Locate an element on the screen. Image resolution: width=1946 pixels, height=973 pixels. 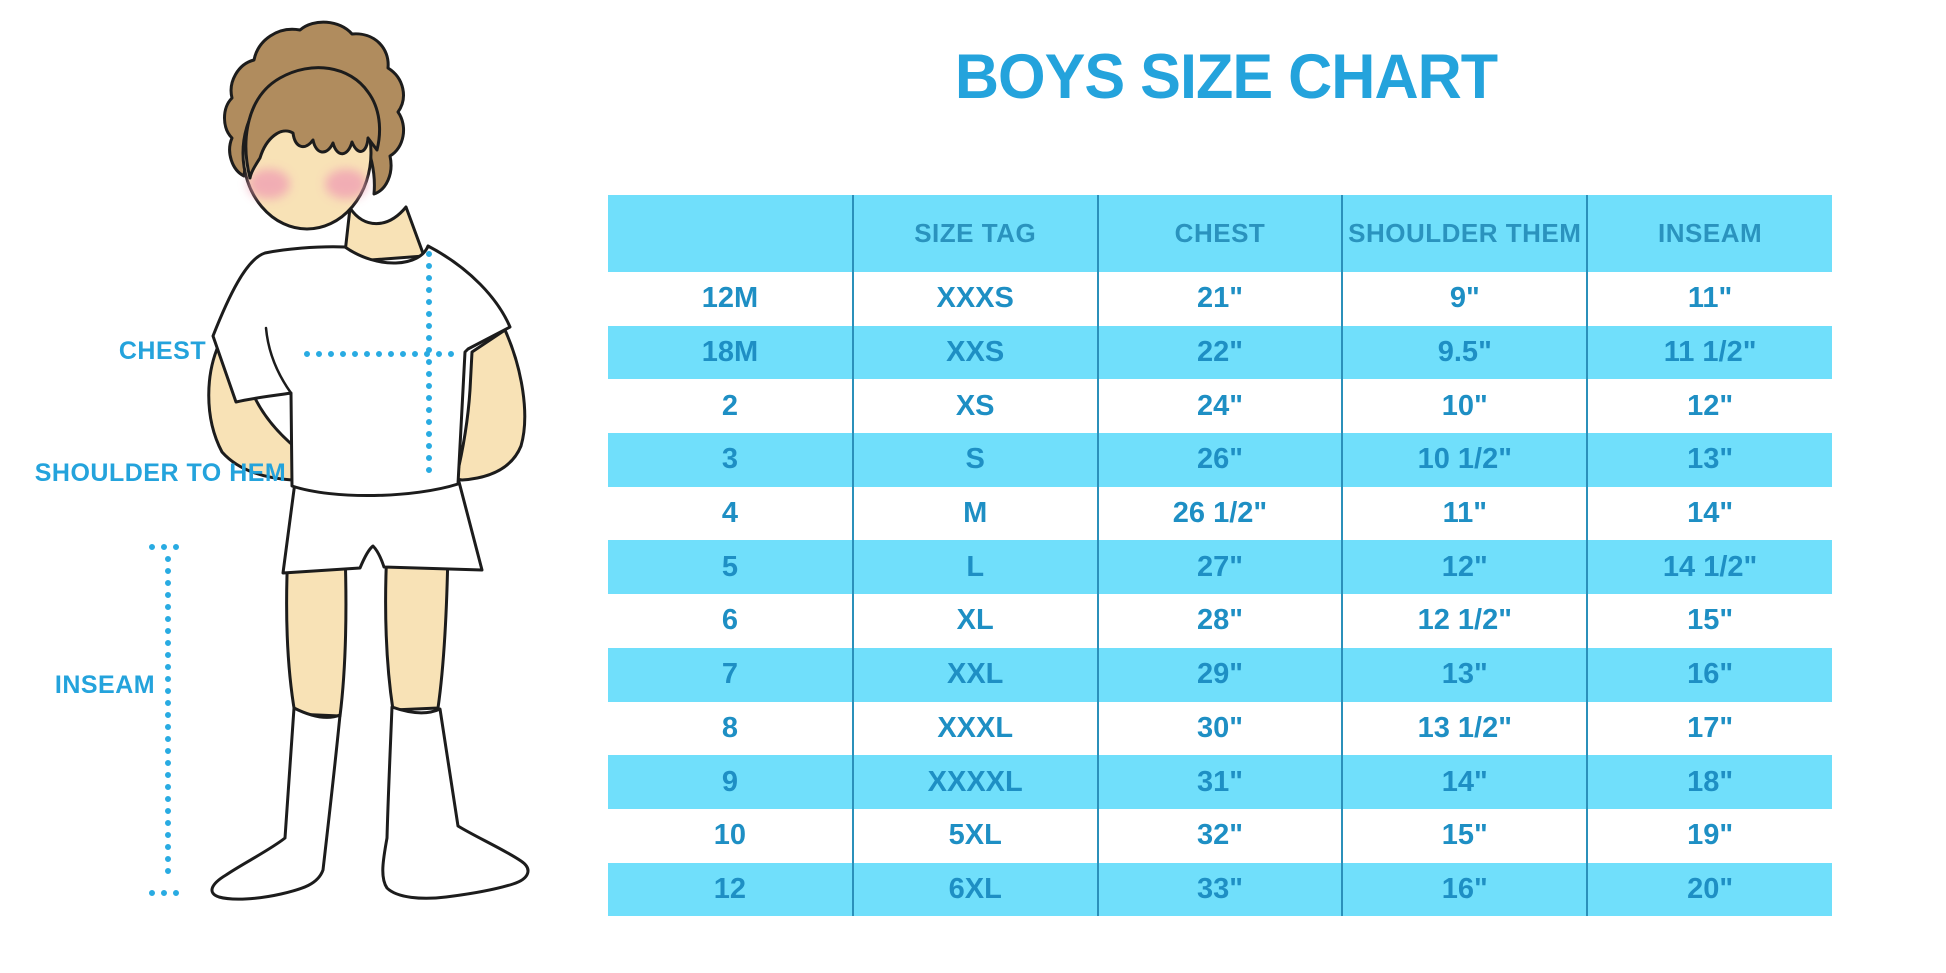
table-cell: 9" is located at coordinates (1465, 299).